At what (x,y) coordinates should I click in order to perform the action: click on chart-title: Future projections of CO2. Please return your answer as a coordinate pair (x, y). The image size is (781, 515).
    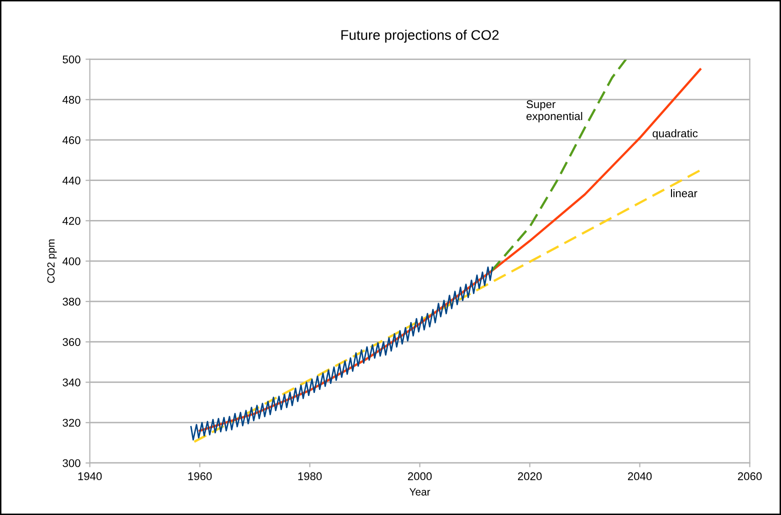
    Looking at the image, I should click on (420, 36).